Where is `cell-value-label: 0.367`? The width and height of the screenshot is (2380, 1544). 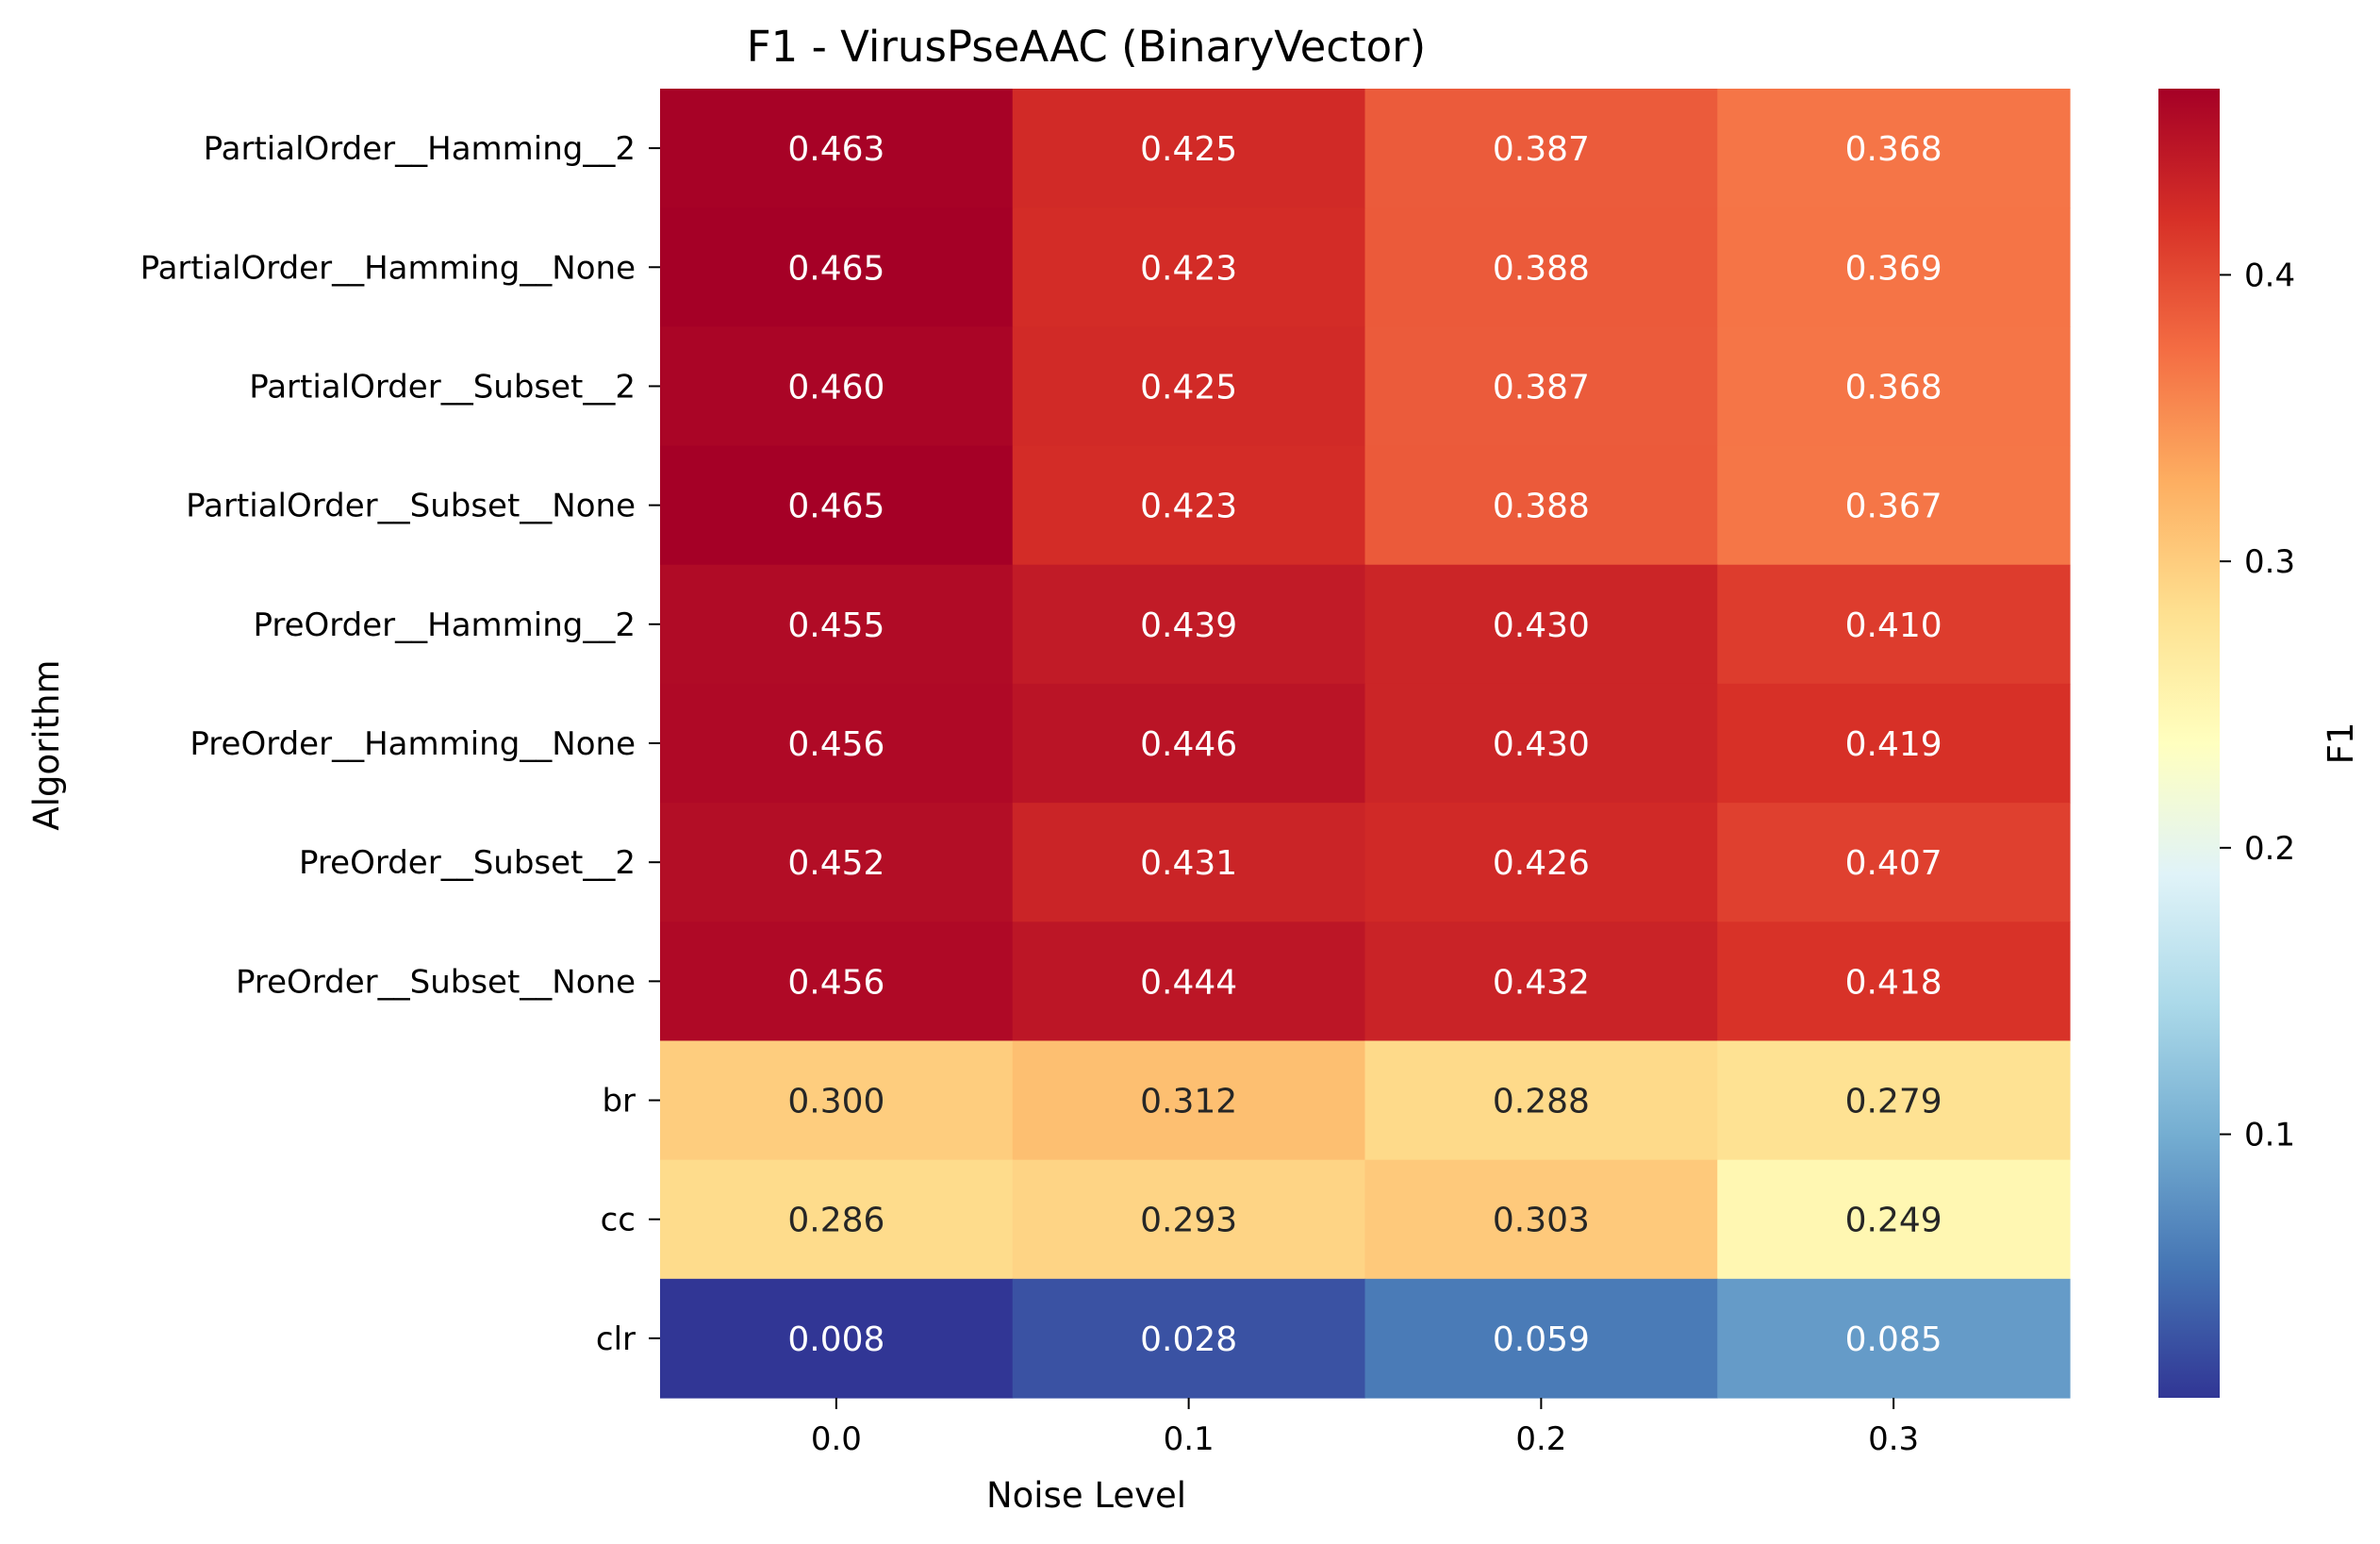
cell-value-label: 0.367 is located at coordinates (1893, 507).